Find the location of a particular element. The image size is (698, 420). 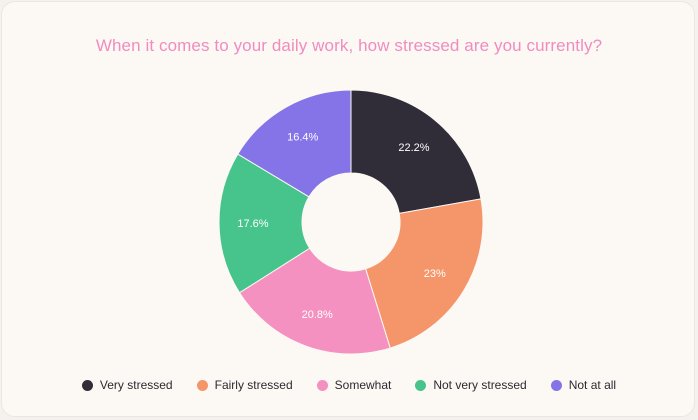

legend-label: Not very stressed is located at coordinates (480, 385).